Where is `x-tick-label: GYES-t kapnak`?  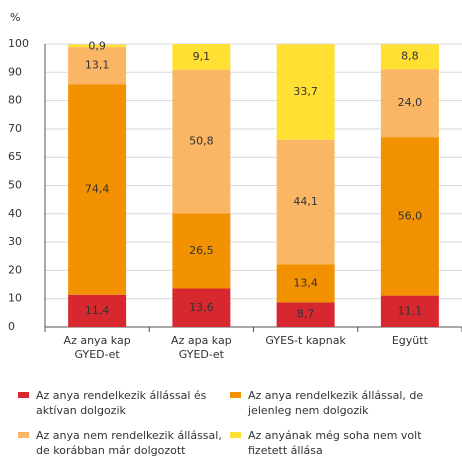
x-tick-label: GYES-t kapnak is located at coordinates (305, 340).